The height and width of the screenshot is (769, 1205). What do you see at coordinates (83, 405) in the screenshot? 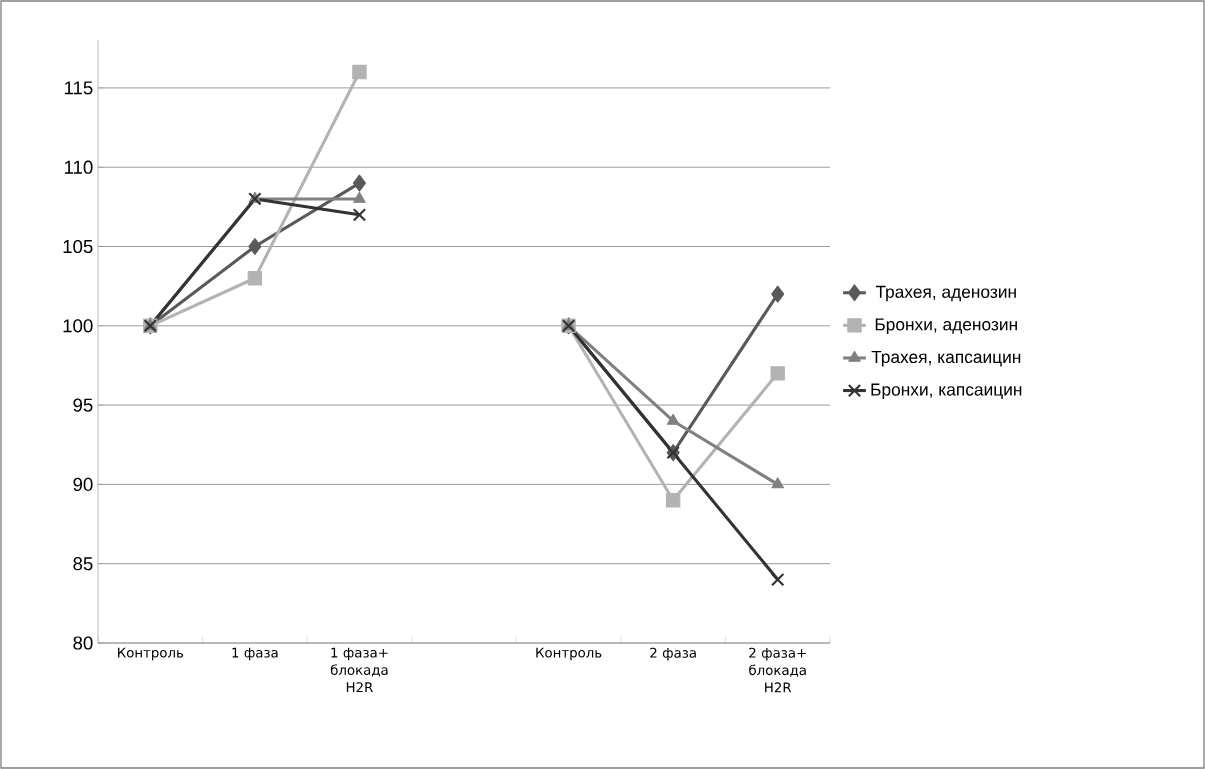
I see `y-tick-label: 95` at bounding box center [83, 405].